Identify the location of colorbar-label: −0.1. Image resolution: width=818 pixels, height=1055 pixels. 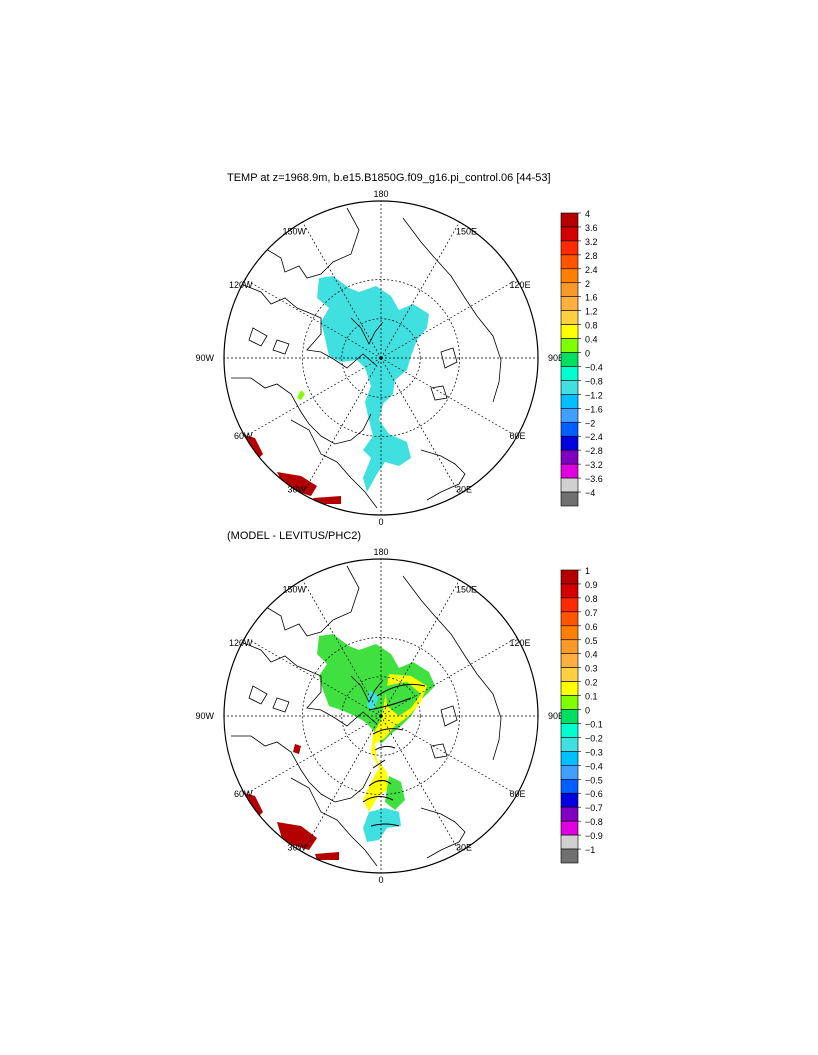
(594, 724).